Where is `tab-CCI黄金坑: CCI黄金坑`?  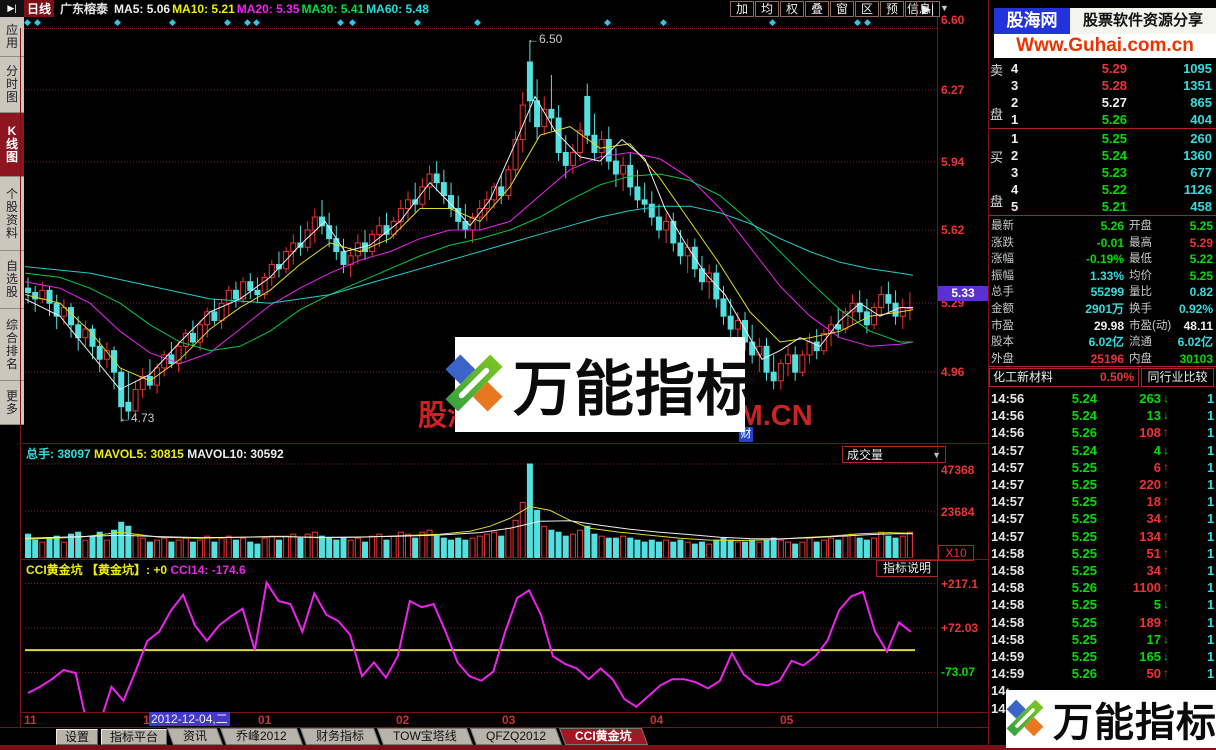
tab-CCI黄金坑: CCI黄金坑 is located at coordinates (603, 736).